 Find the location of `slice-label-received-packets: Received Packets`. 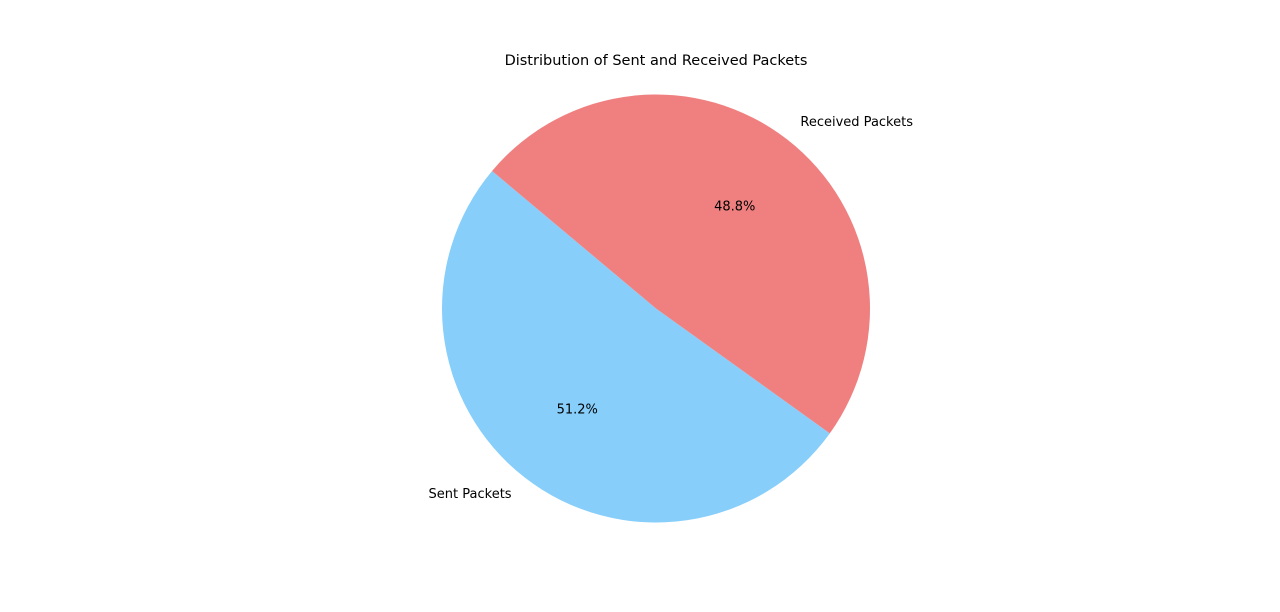

slice-label-received-packets: Received Packets is located at coordinates (856, 122).